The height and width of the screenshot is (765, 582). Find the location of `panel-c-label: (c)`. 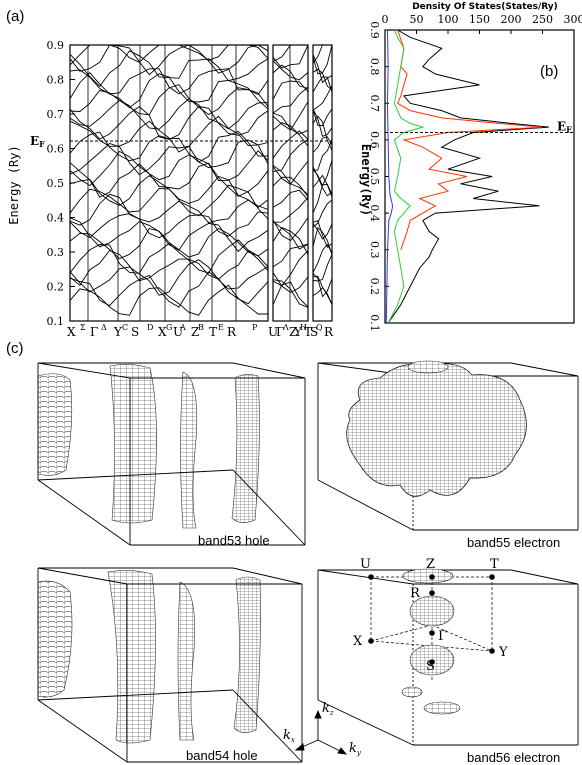

panel-c-label: (c) is located at coordinates (15, 348).